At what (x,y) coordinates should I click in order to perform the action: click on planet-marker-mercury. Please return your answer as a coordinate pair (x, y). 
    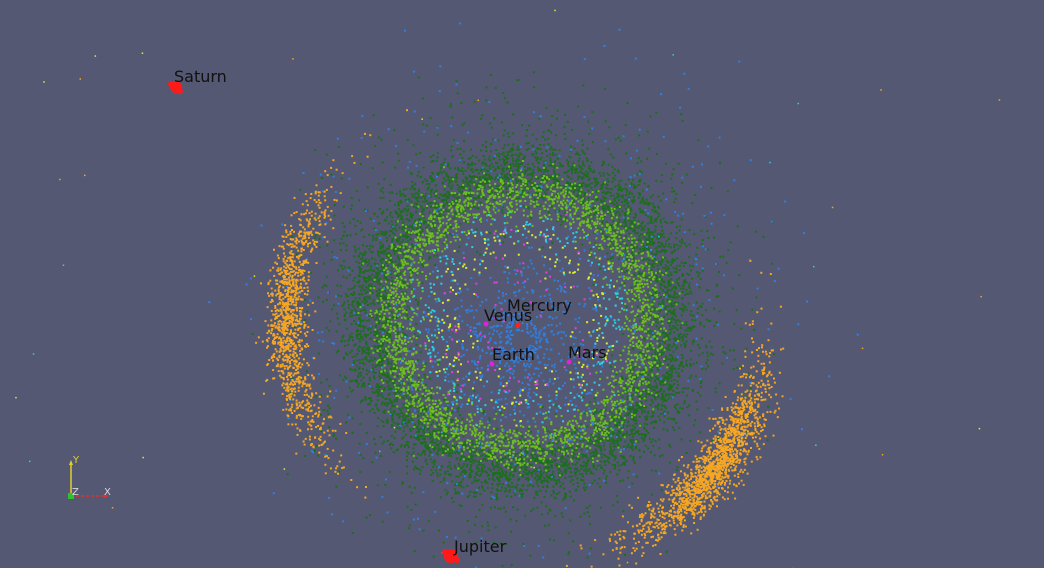
    Looking at the image, I should click on (518, 325).